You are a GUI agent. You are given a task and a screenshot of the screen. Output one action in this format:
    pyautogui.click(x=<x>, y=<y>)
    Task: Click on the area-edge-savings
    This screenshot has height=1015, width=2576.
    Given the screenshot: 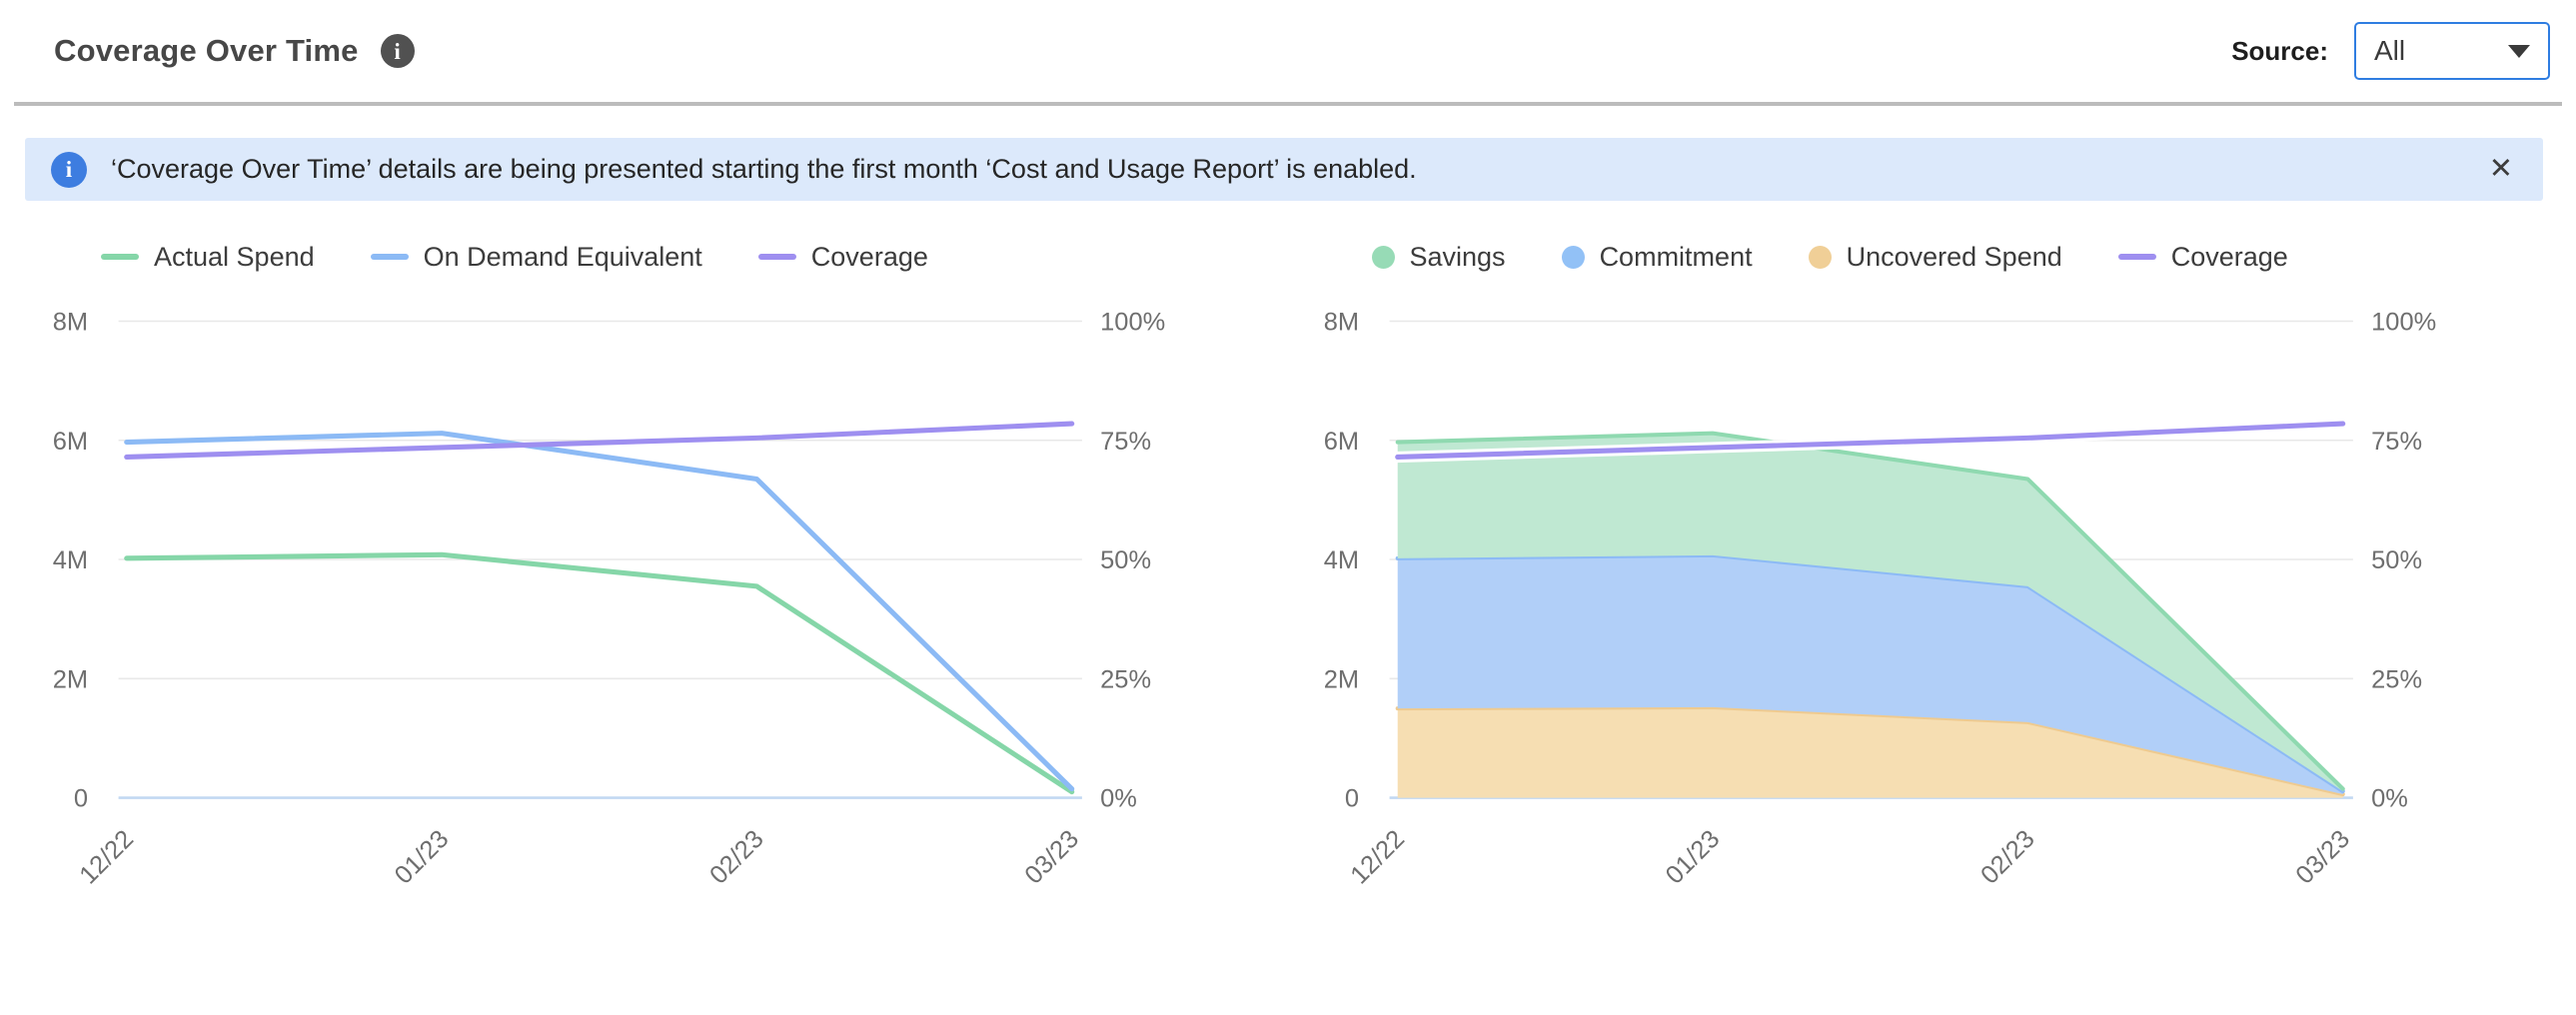 What is the action you would take?
    pyautogui.click(x=1870, y=611)
    